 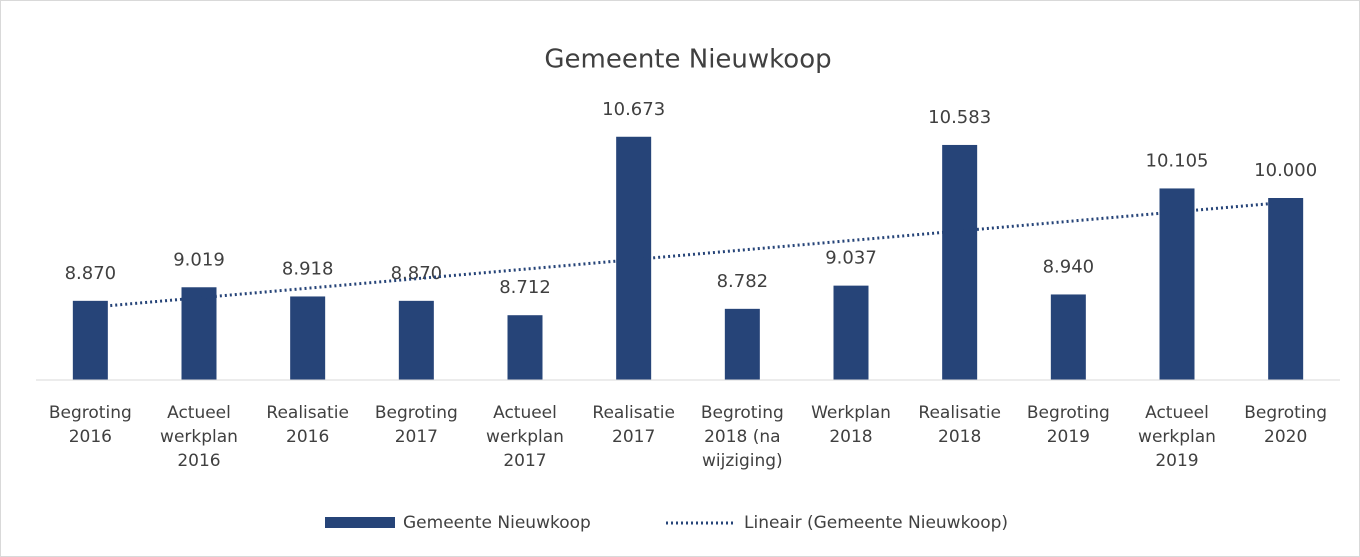 I want to click on x-tick-label: Werkplan, so click(x=851, y=413).